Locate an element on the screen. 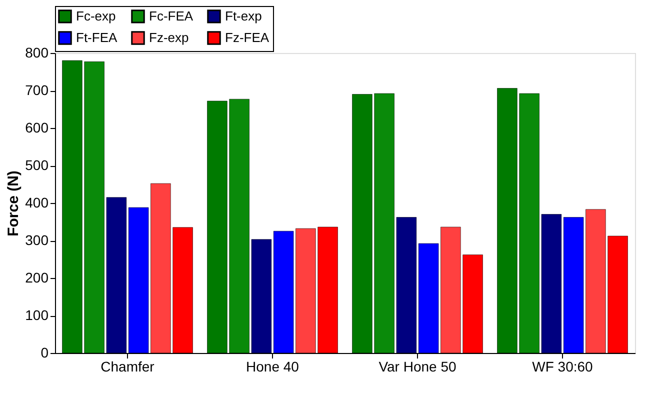 The width and height of the screenshot is (670, 408). legend-label: Ft-FEA is located at coordinates (97, 37).